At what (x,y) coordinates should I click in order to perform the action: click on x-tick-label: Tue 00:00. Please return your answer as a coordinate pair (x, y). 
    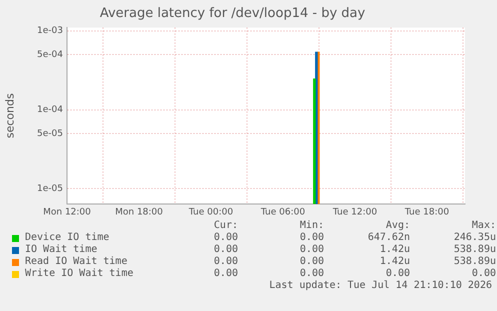
    Looking at the image, I should click on (211, 213).